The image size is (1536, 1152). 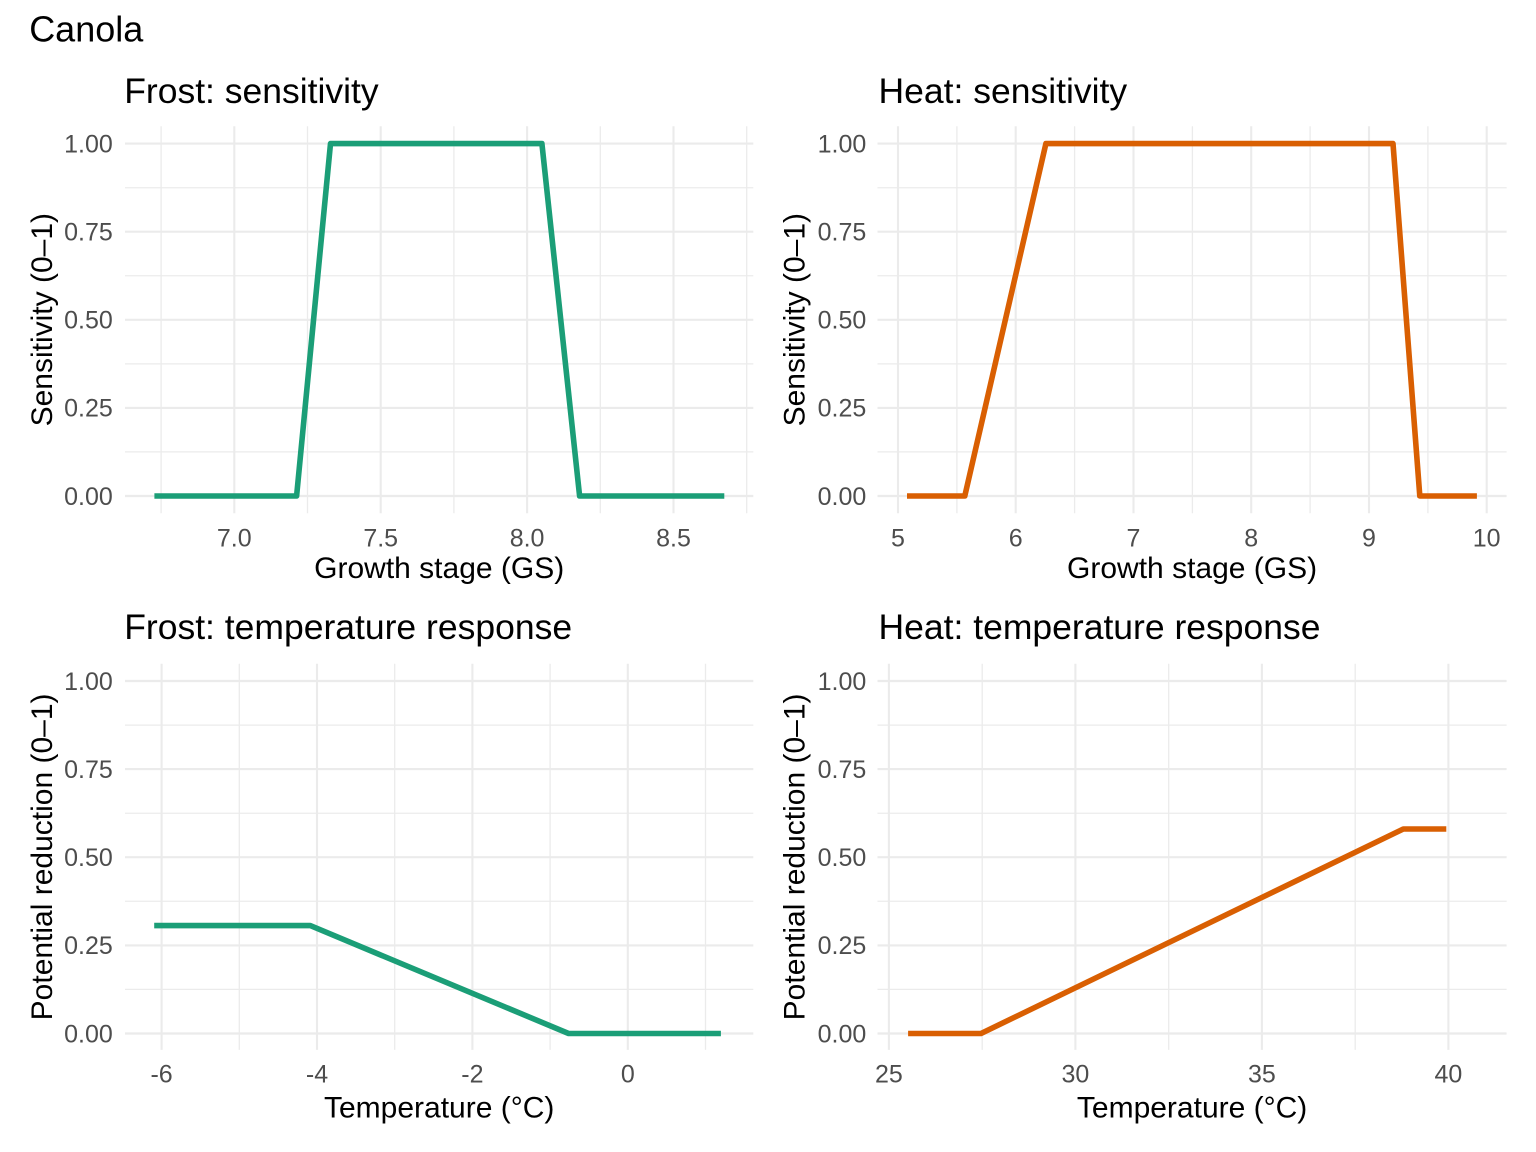 What do you see at coordinates (380, 539) in the screenshot?
I see `svg-text: 7.5` at bounding box center [380, 539].